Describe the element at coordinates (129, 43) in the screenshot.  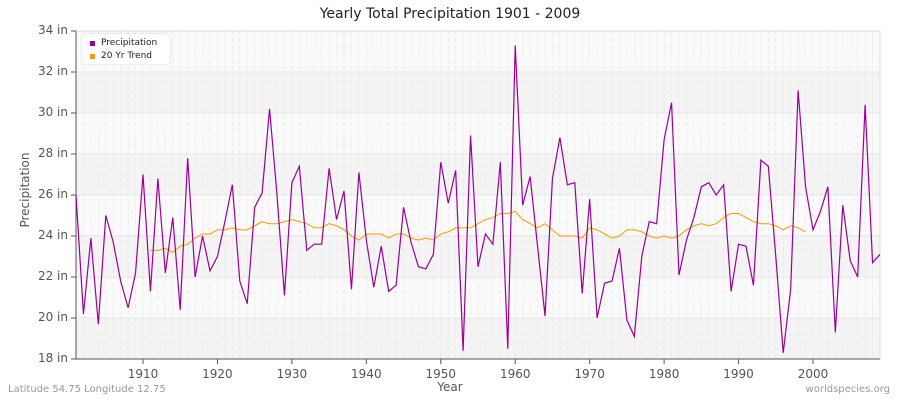
I see `legend-label: Precipitation` at that location.